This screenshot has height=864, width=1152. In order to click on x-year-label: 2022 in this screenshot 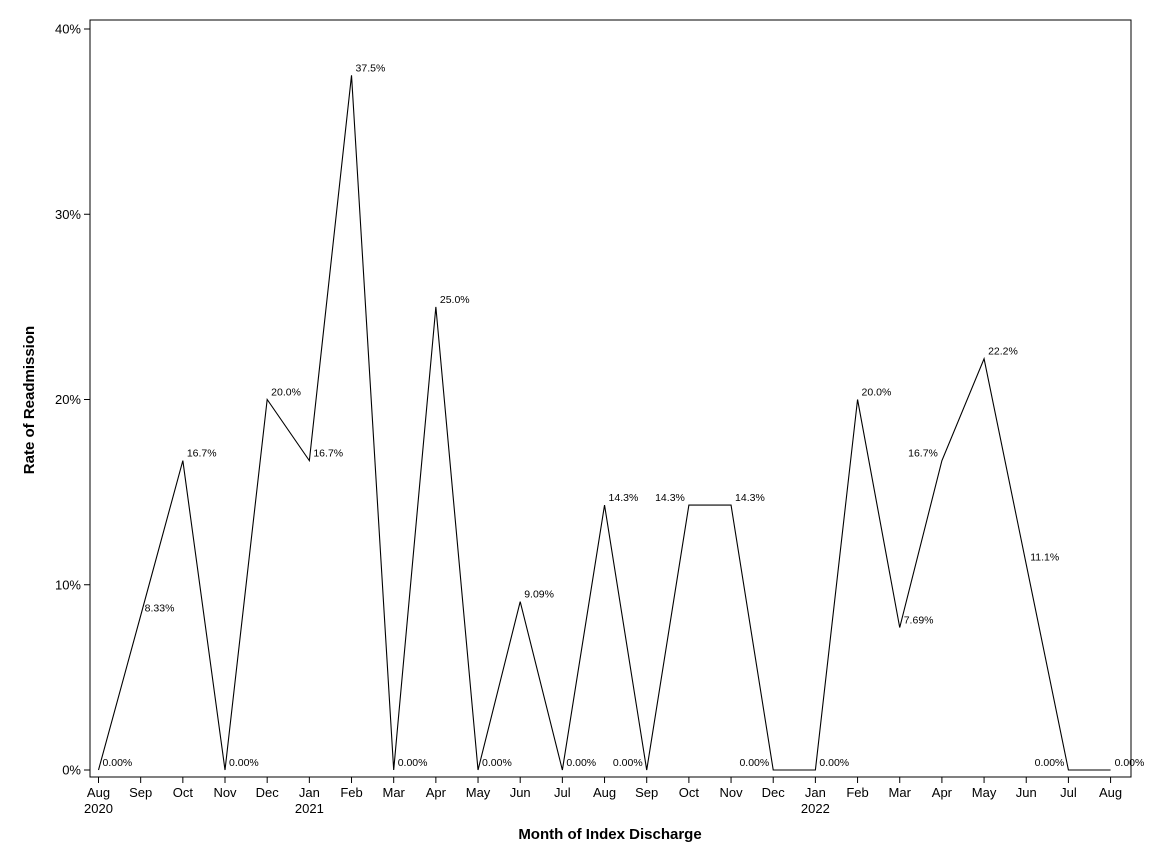, I will do `click(815, 808)`.